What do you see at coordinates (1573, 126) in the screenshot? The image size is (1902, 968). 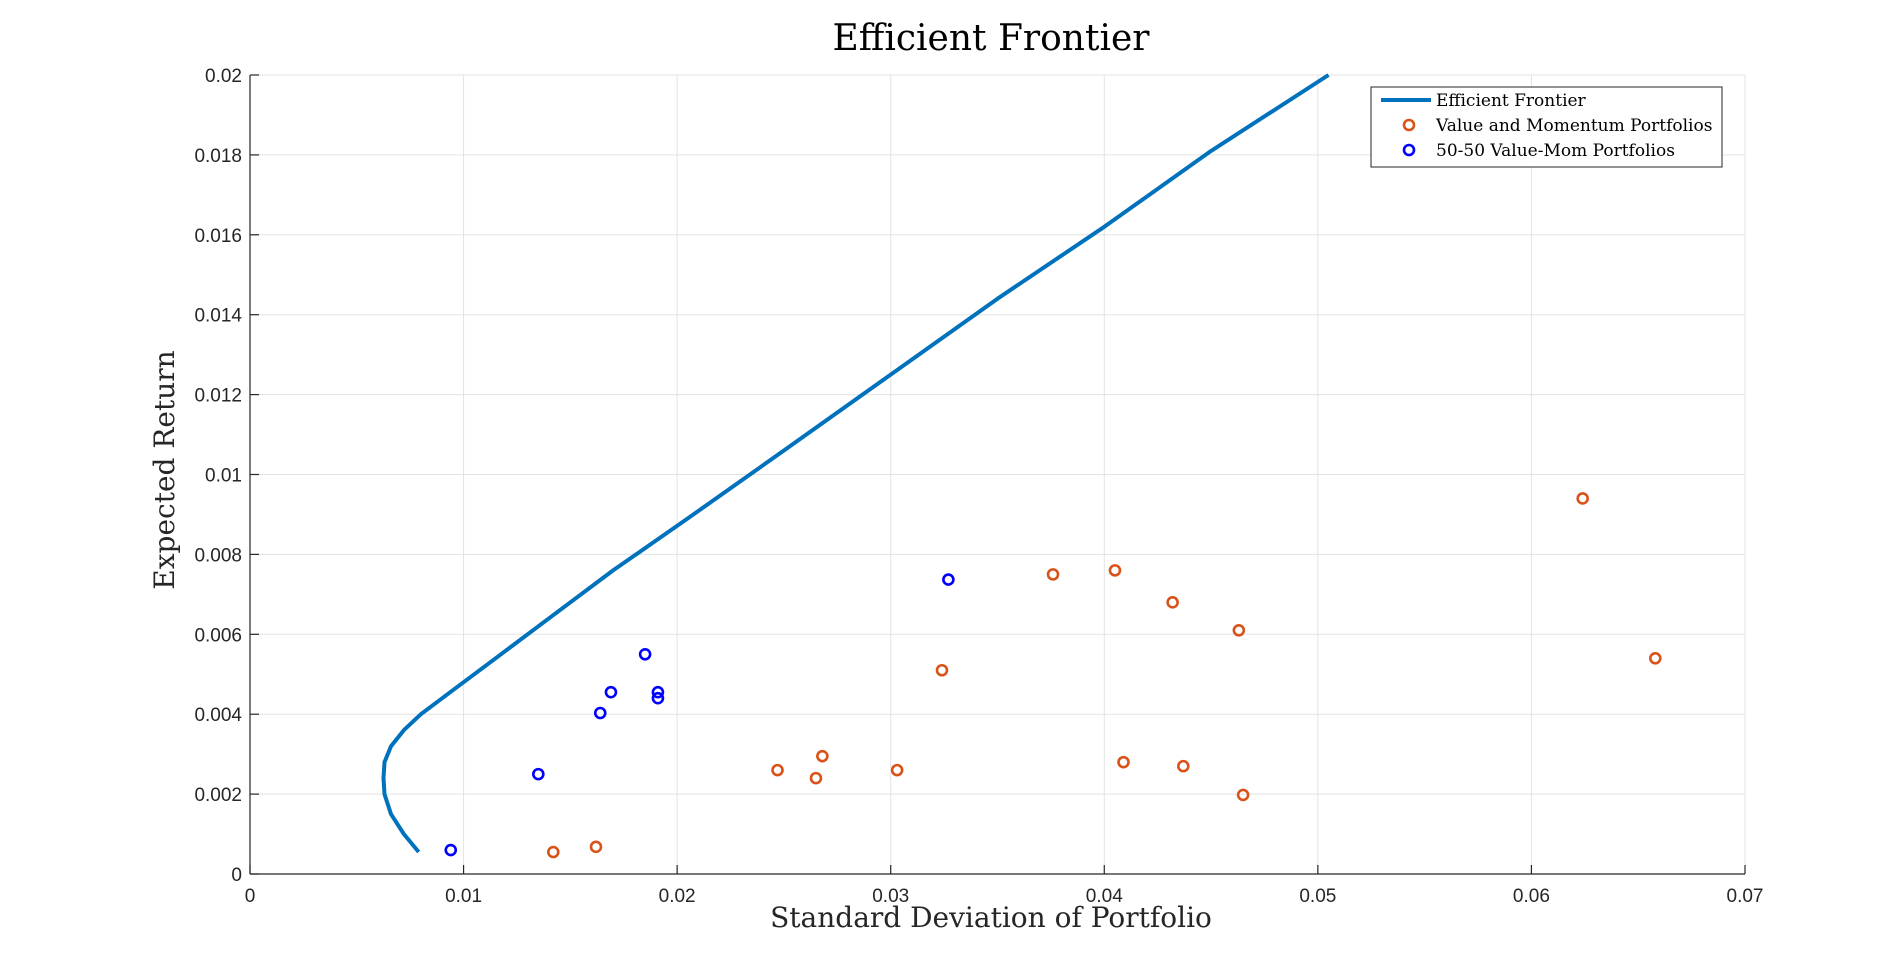 I see `legend-value-momentum-label: Value and Momentum Portfolios` at bounding box center [1573, 126].